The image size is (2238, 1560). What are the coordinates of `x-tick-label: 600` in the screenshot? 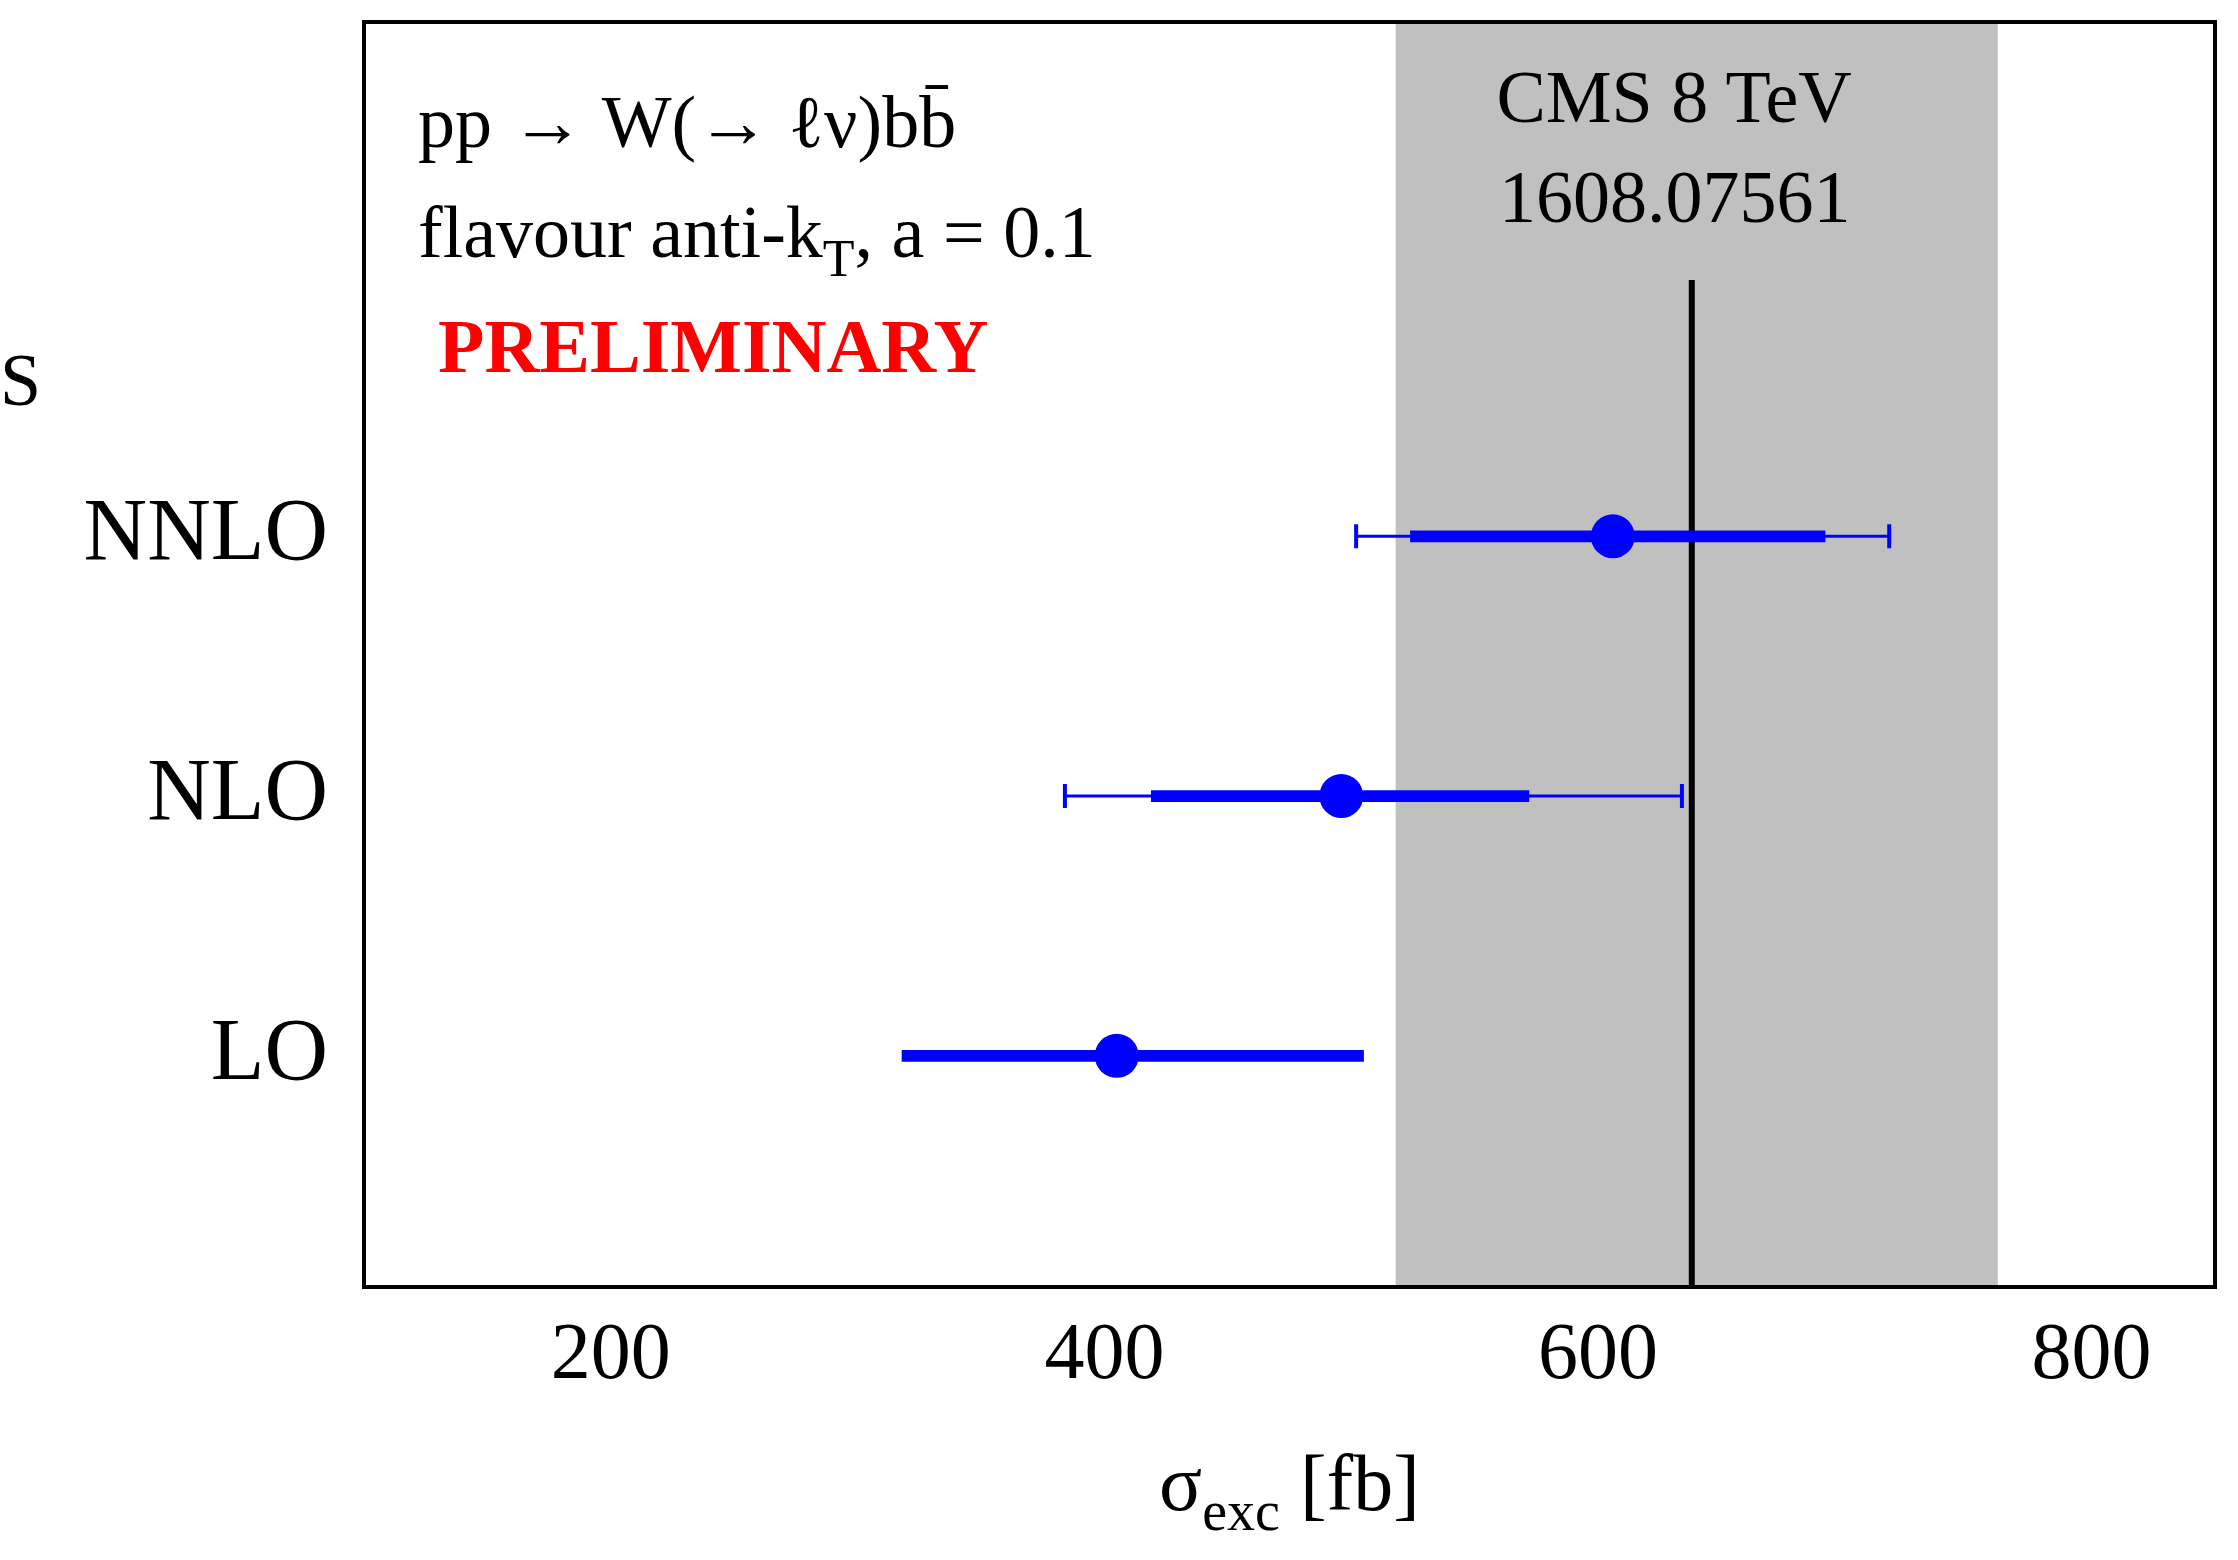 It's located at (1598, 1351).